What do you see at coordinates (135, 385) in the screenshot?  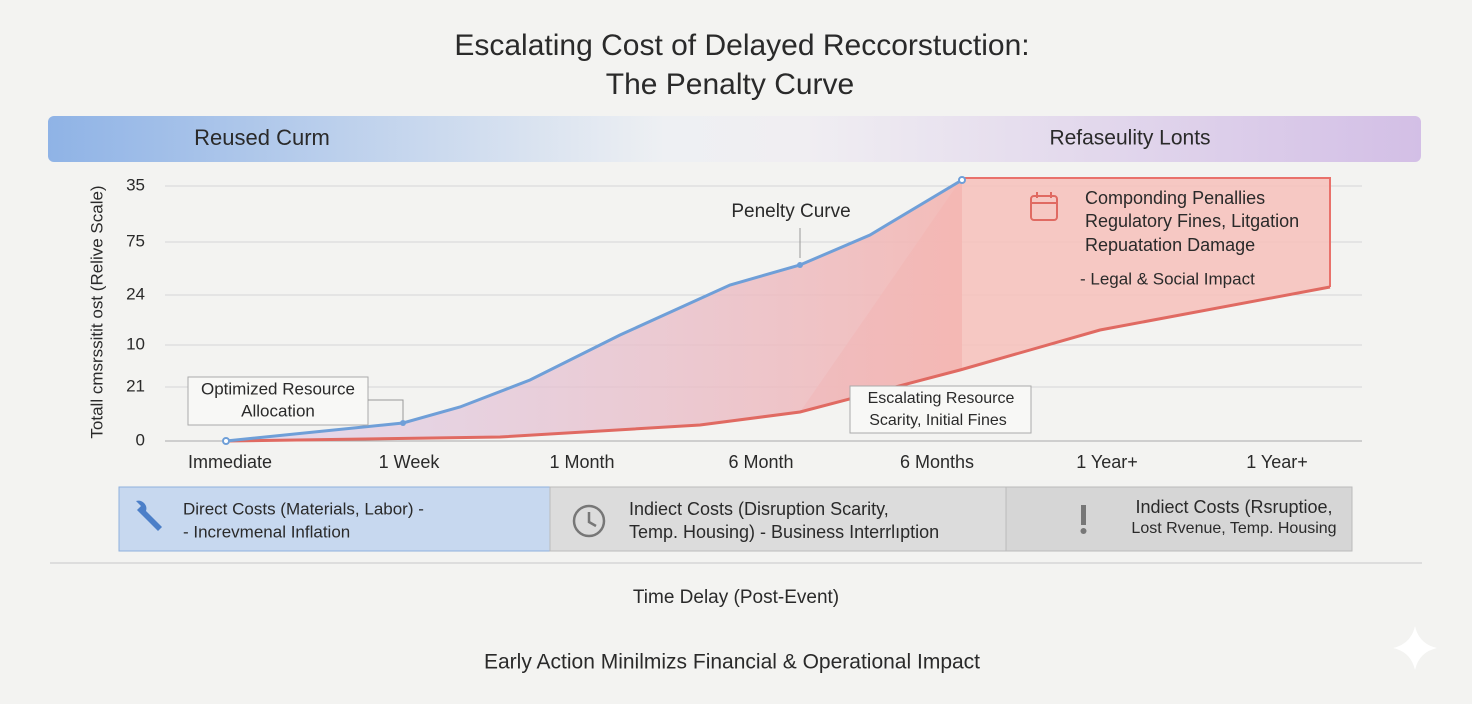 I see `y-tick-label: 21` at bounding box center [135, 385].